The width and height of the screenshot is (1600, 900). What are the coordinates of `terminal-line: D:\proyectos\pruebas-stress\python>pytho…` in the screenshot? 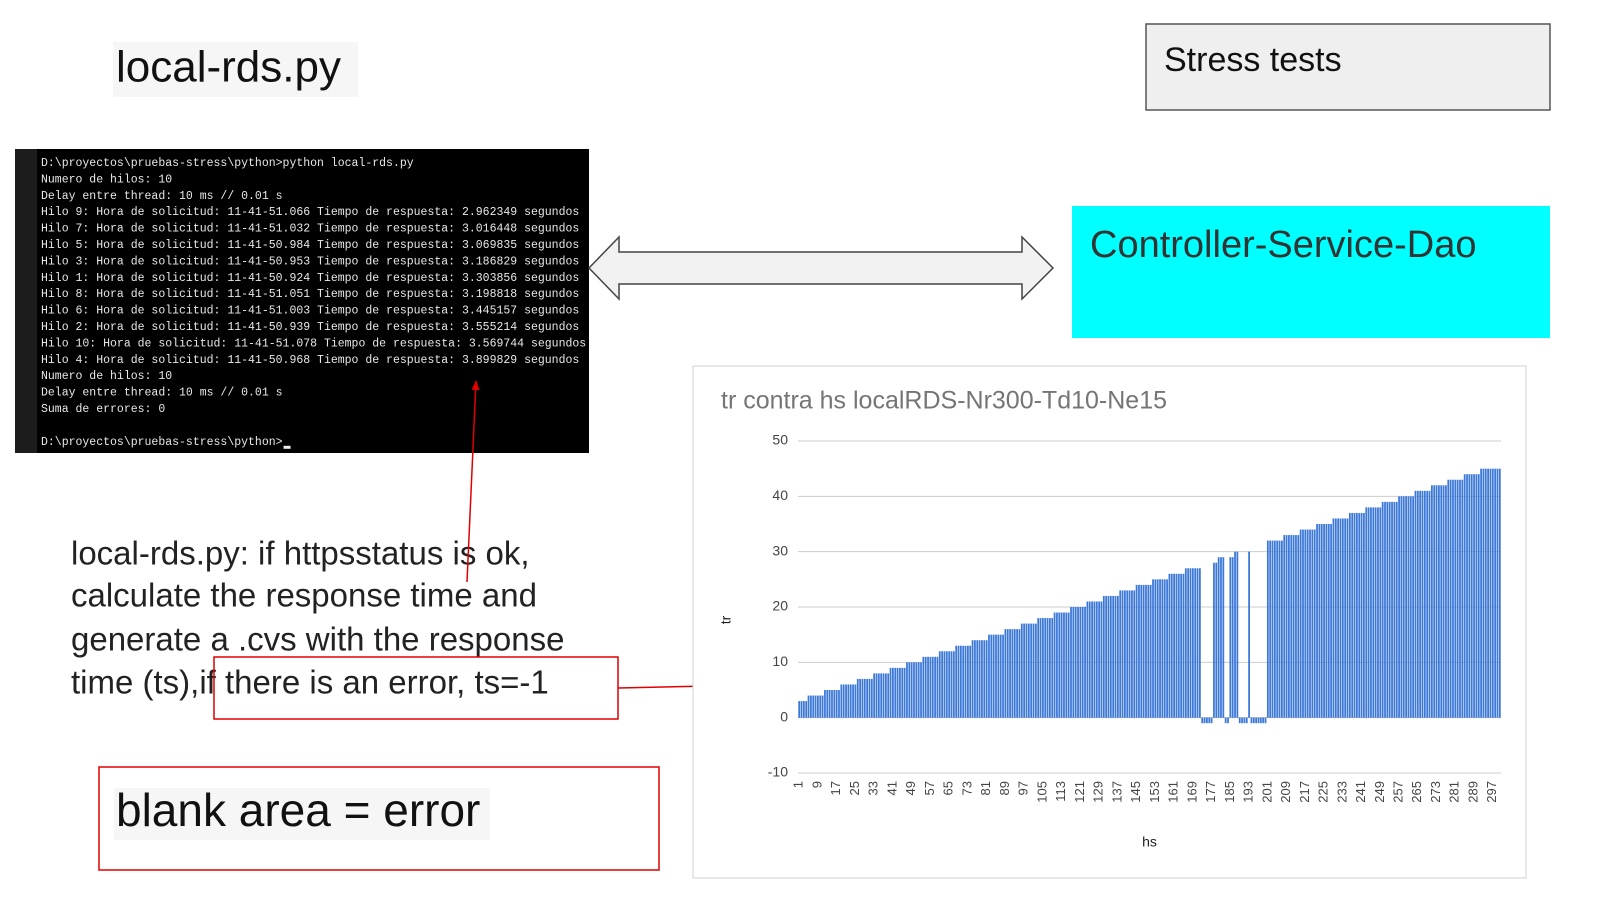 It's located at (227, 163).